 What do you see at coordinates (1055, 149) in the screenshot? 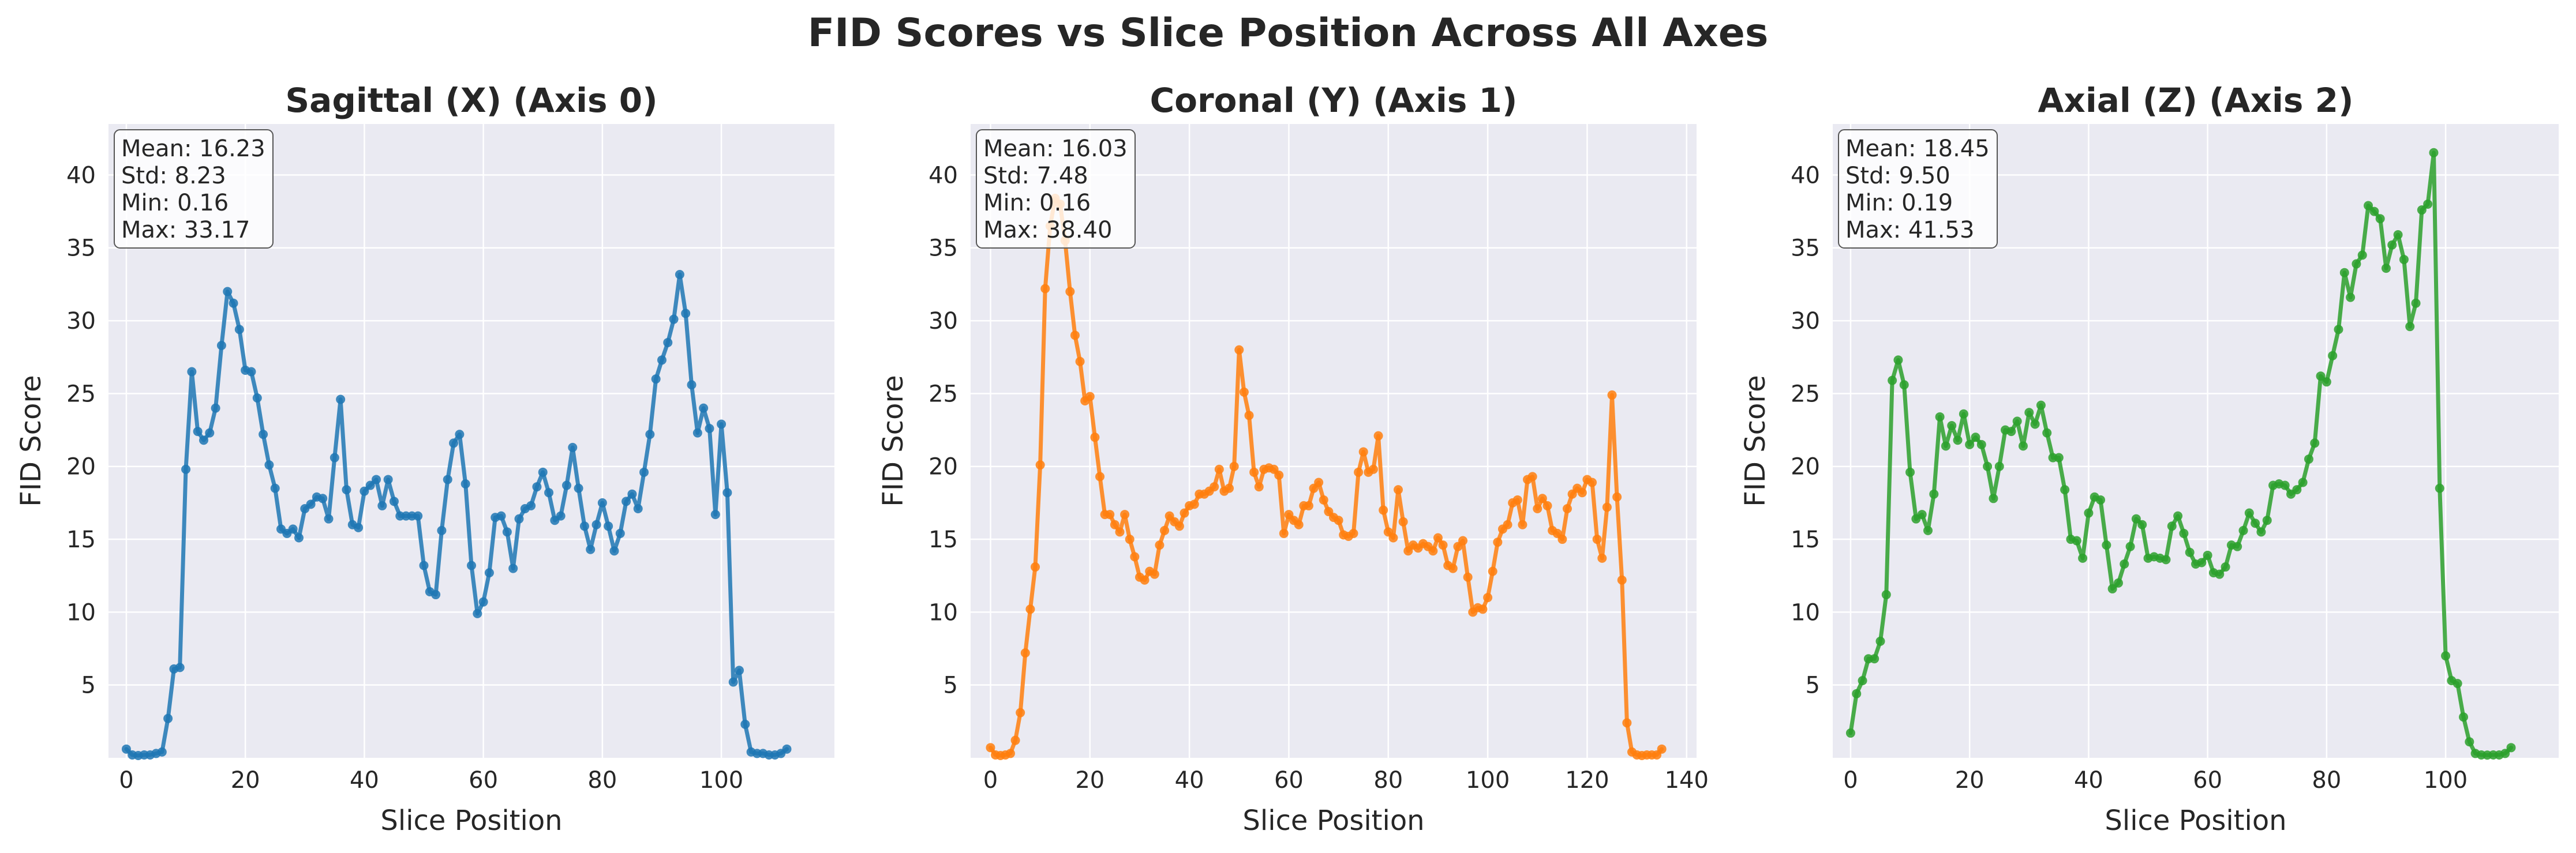
I see `stats-line: Mean: 16.03` at bounding box center [1055, 149].